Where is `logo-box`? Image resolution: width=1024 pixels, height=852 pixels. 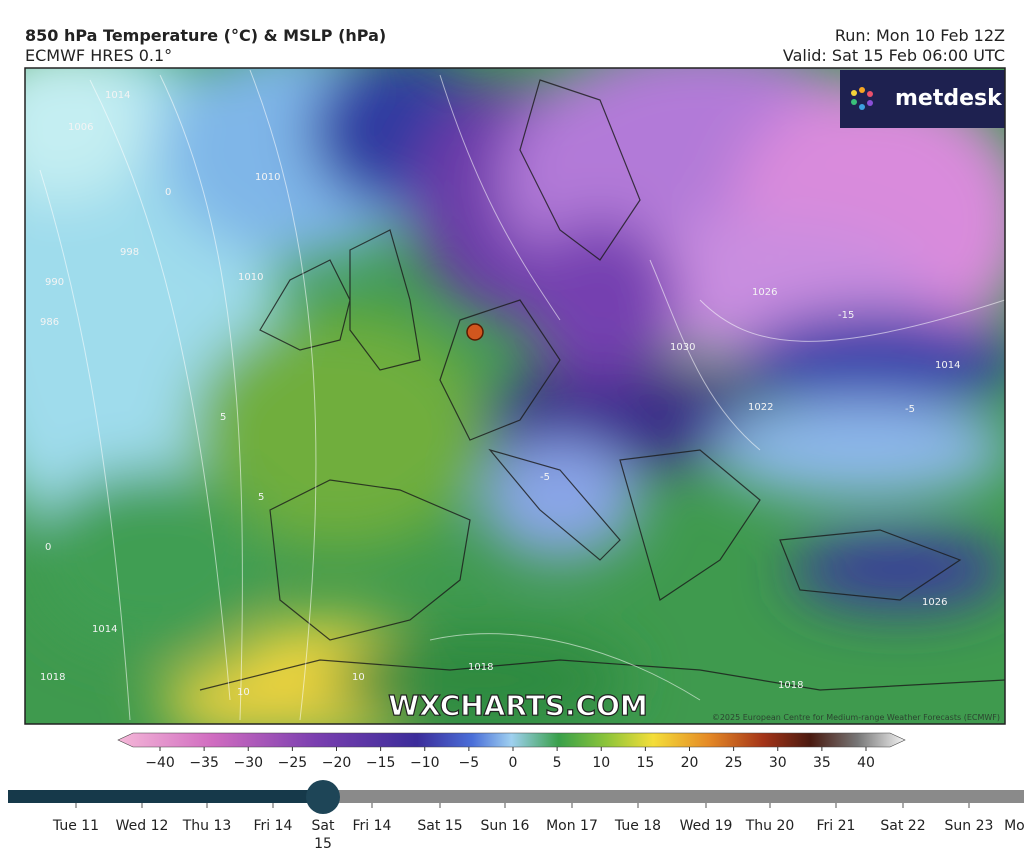
logo-box is located at coordinates (922, 99).